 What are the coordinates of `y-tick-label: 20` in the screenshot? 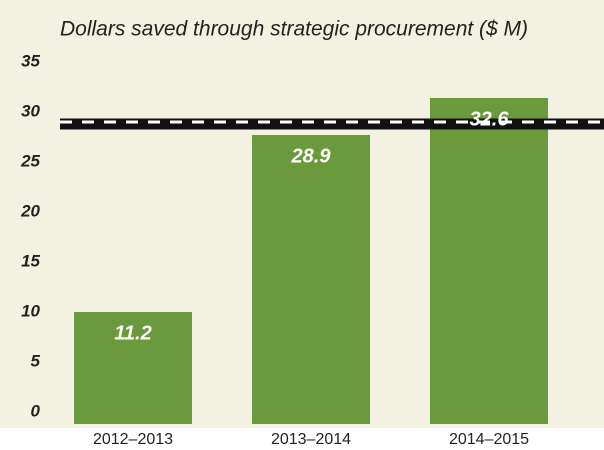 It's located at (30, 210).